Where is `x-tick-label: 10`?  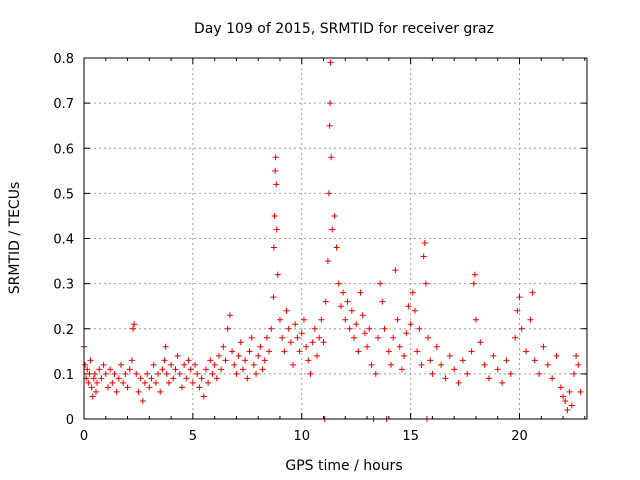 x-tick-label: 10 is located at coordinates (301, 436).